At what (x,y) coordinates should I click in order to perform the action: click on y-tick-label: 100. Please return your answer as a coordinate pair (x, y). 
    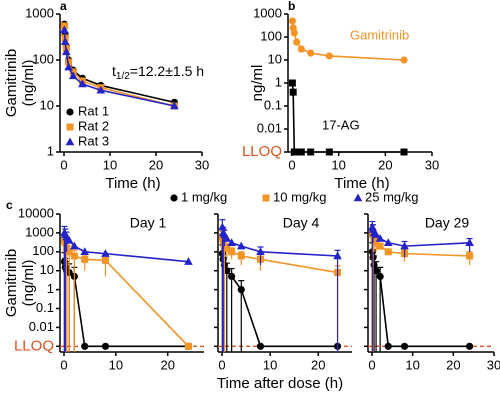
    Looking at the image, I should click on (271, 35).